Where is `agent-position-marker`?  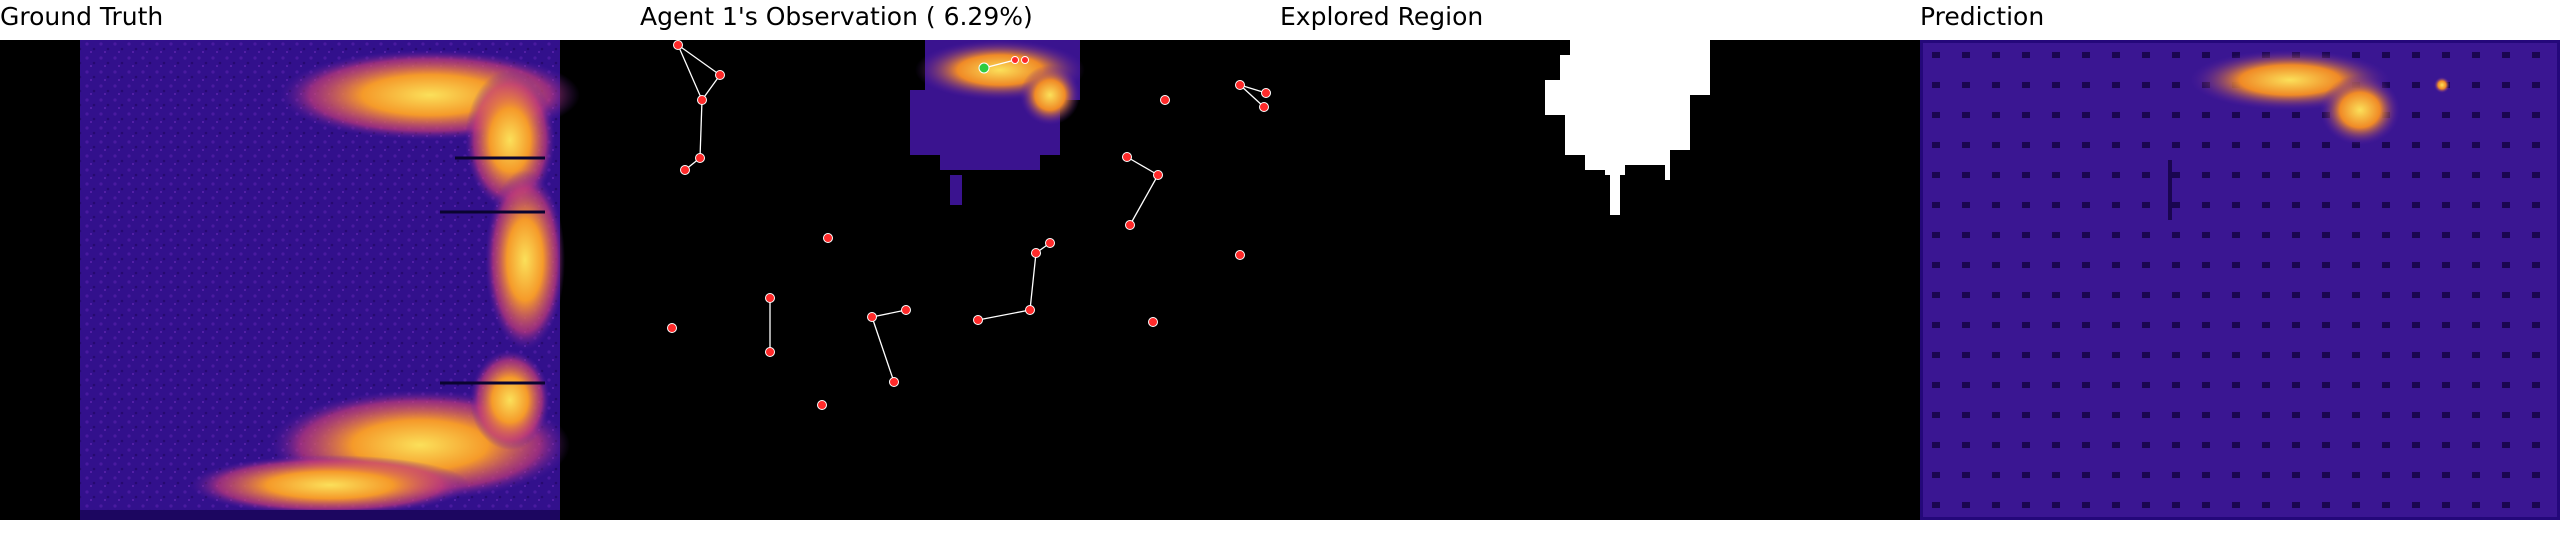
agent-position-marker is located at coordinates (984, 68).